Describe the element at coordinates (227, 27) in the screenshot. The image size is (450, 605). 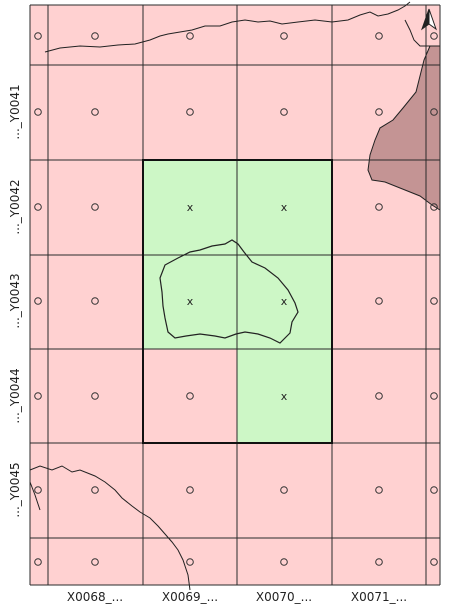
I see `boundary-line-north` at that location.